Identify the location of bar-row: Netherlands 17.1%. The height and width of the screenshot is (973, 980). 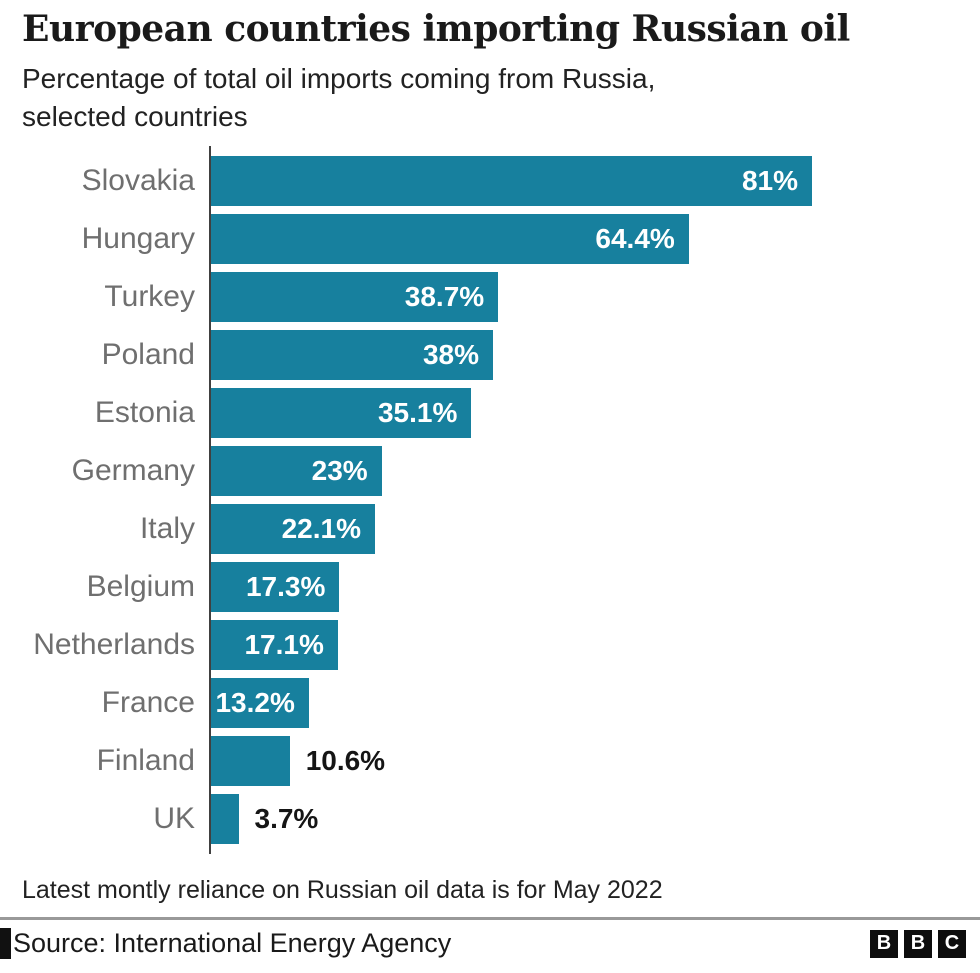
(490, 645).